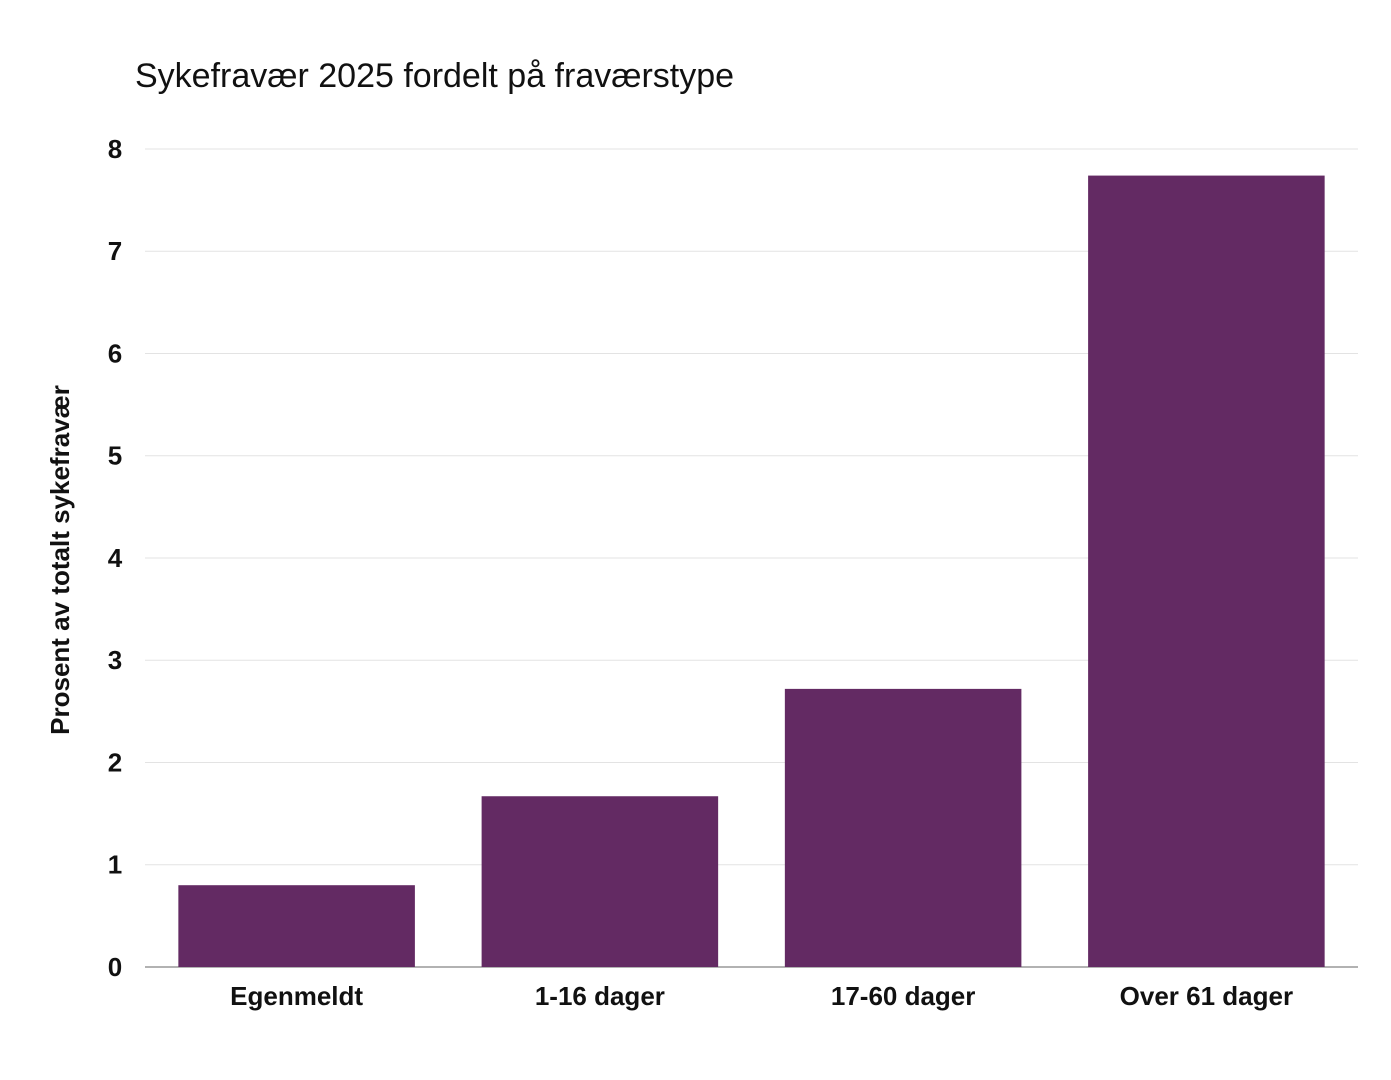  What do you see at coordinates (115, 660) in the screenshot?
I see `y-tick-label: 3` at bounding box center [115, 660].